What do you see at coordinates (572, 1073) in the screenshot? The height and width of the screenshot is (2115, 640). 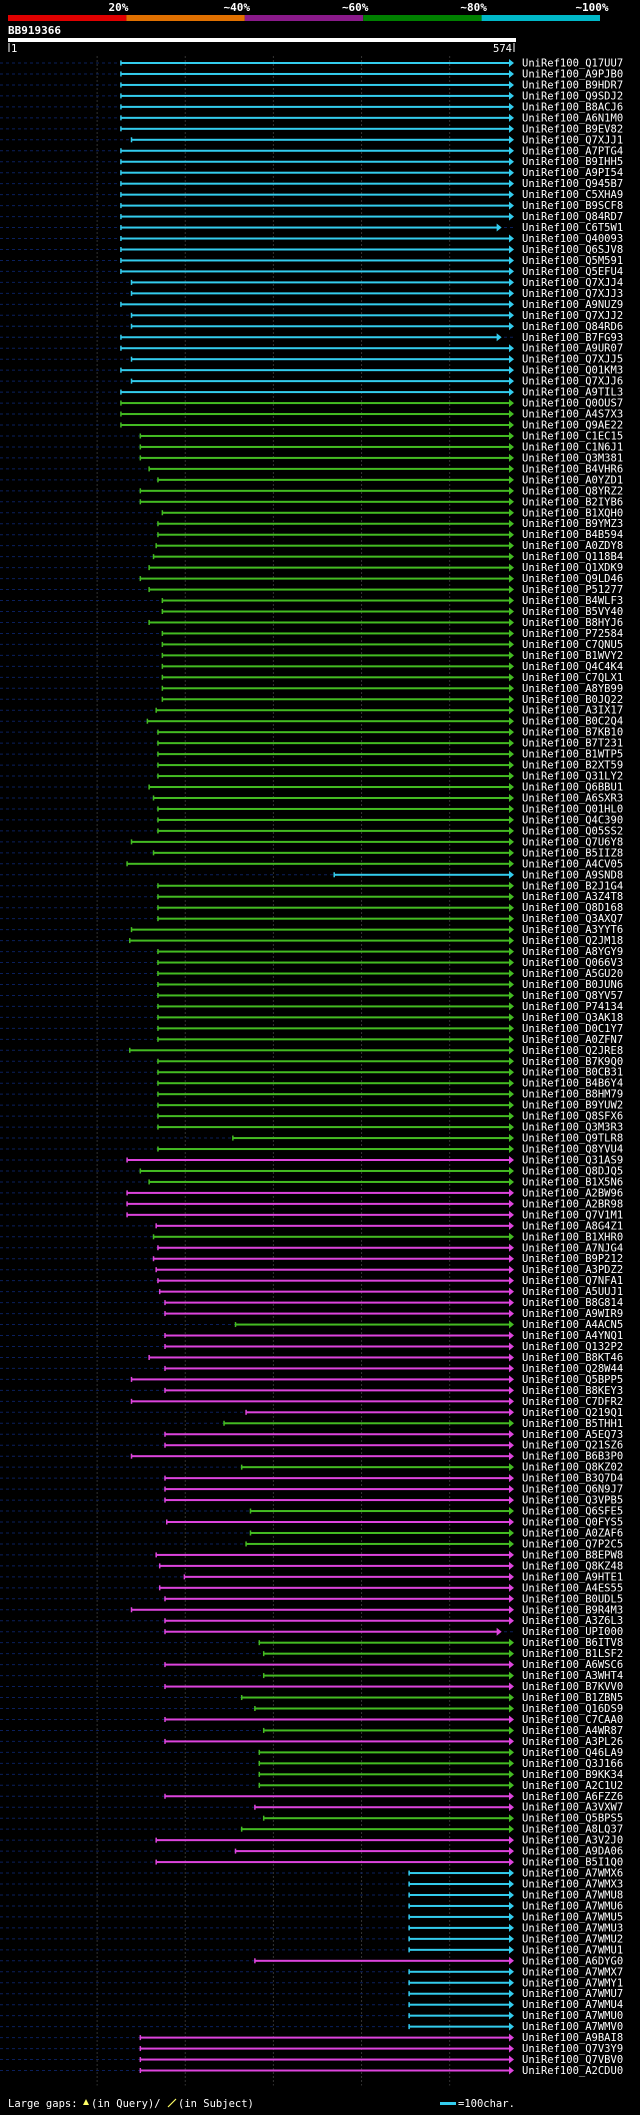 I see `hit-label: UniRef100_B0CB31` at bounding box center [572, 1073].